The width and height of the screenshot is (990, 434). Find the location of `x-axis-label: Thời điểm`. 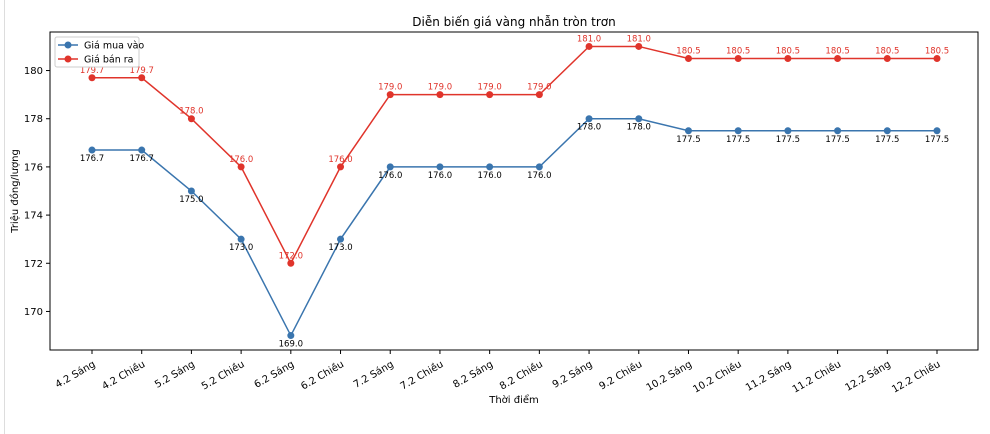

x-axis-label: Thời điểm is located at coordinates (513, 399).